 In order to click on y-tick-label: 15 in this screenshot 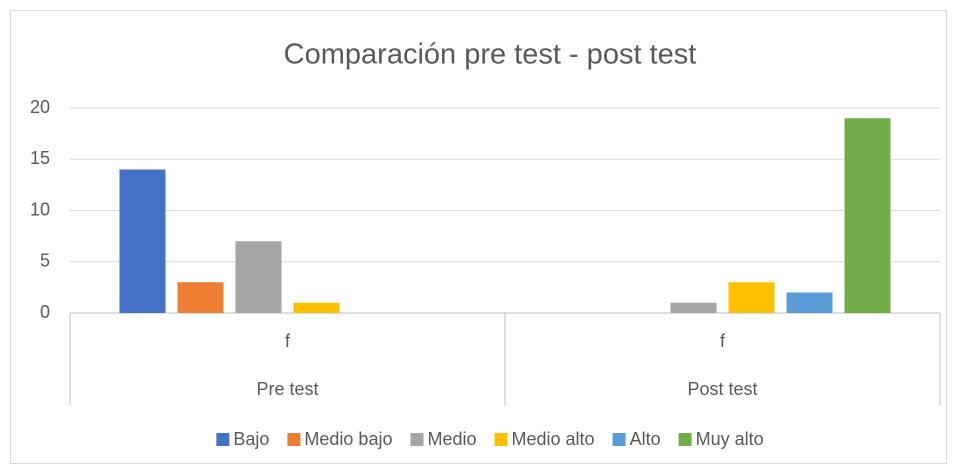, I will do `click(40, 158)`.